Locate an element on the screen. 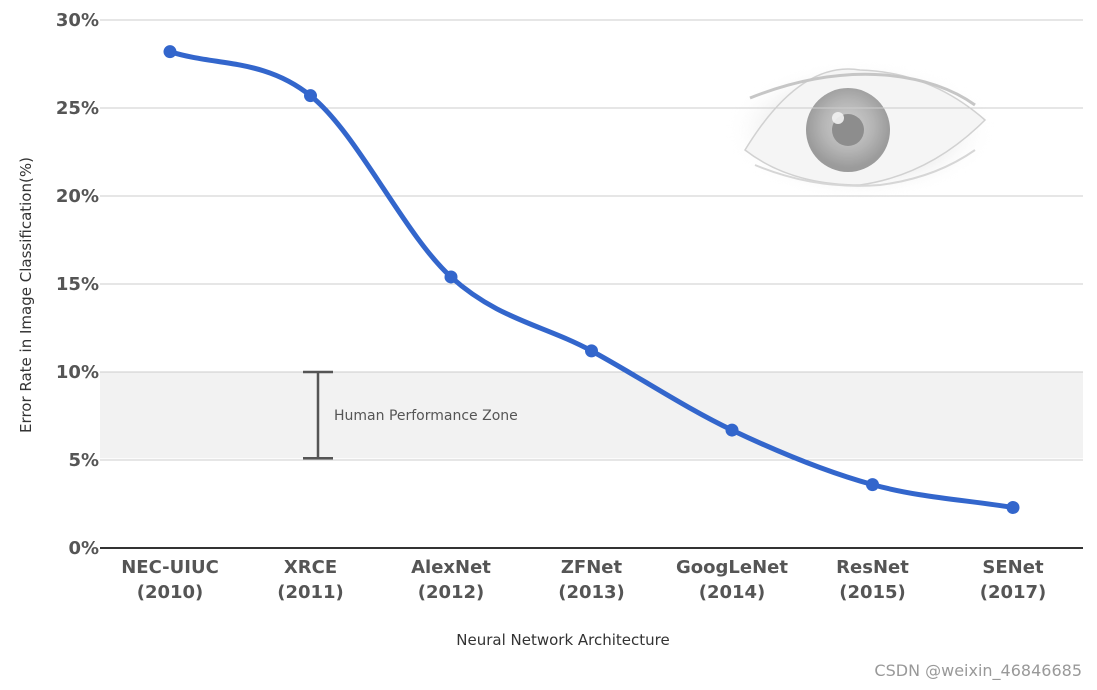  x-tick-year: (2017) is located at coordinates (1013, 592).